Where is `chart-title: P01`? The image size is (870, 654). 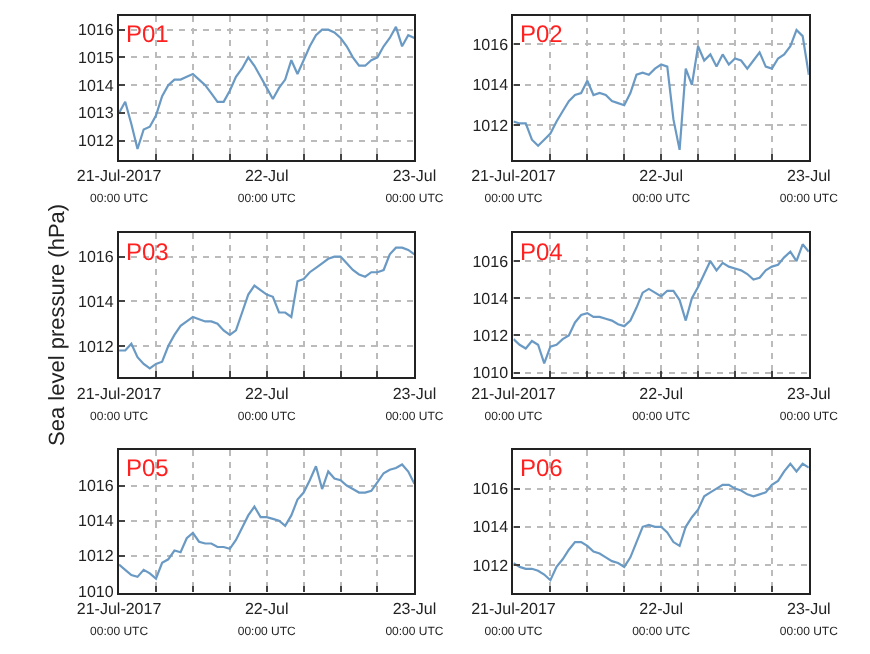 chart-title: P01 is located at coordinates (148, 34).